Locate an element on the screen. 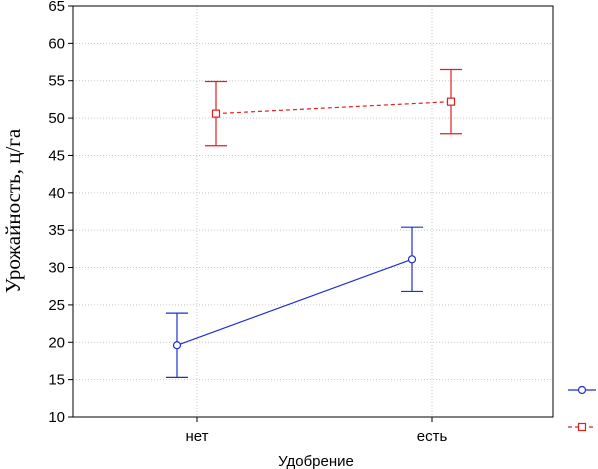 This screenshot has height=469, width=598. x-tick-label: нет is located at coordinates (197, 436).